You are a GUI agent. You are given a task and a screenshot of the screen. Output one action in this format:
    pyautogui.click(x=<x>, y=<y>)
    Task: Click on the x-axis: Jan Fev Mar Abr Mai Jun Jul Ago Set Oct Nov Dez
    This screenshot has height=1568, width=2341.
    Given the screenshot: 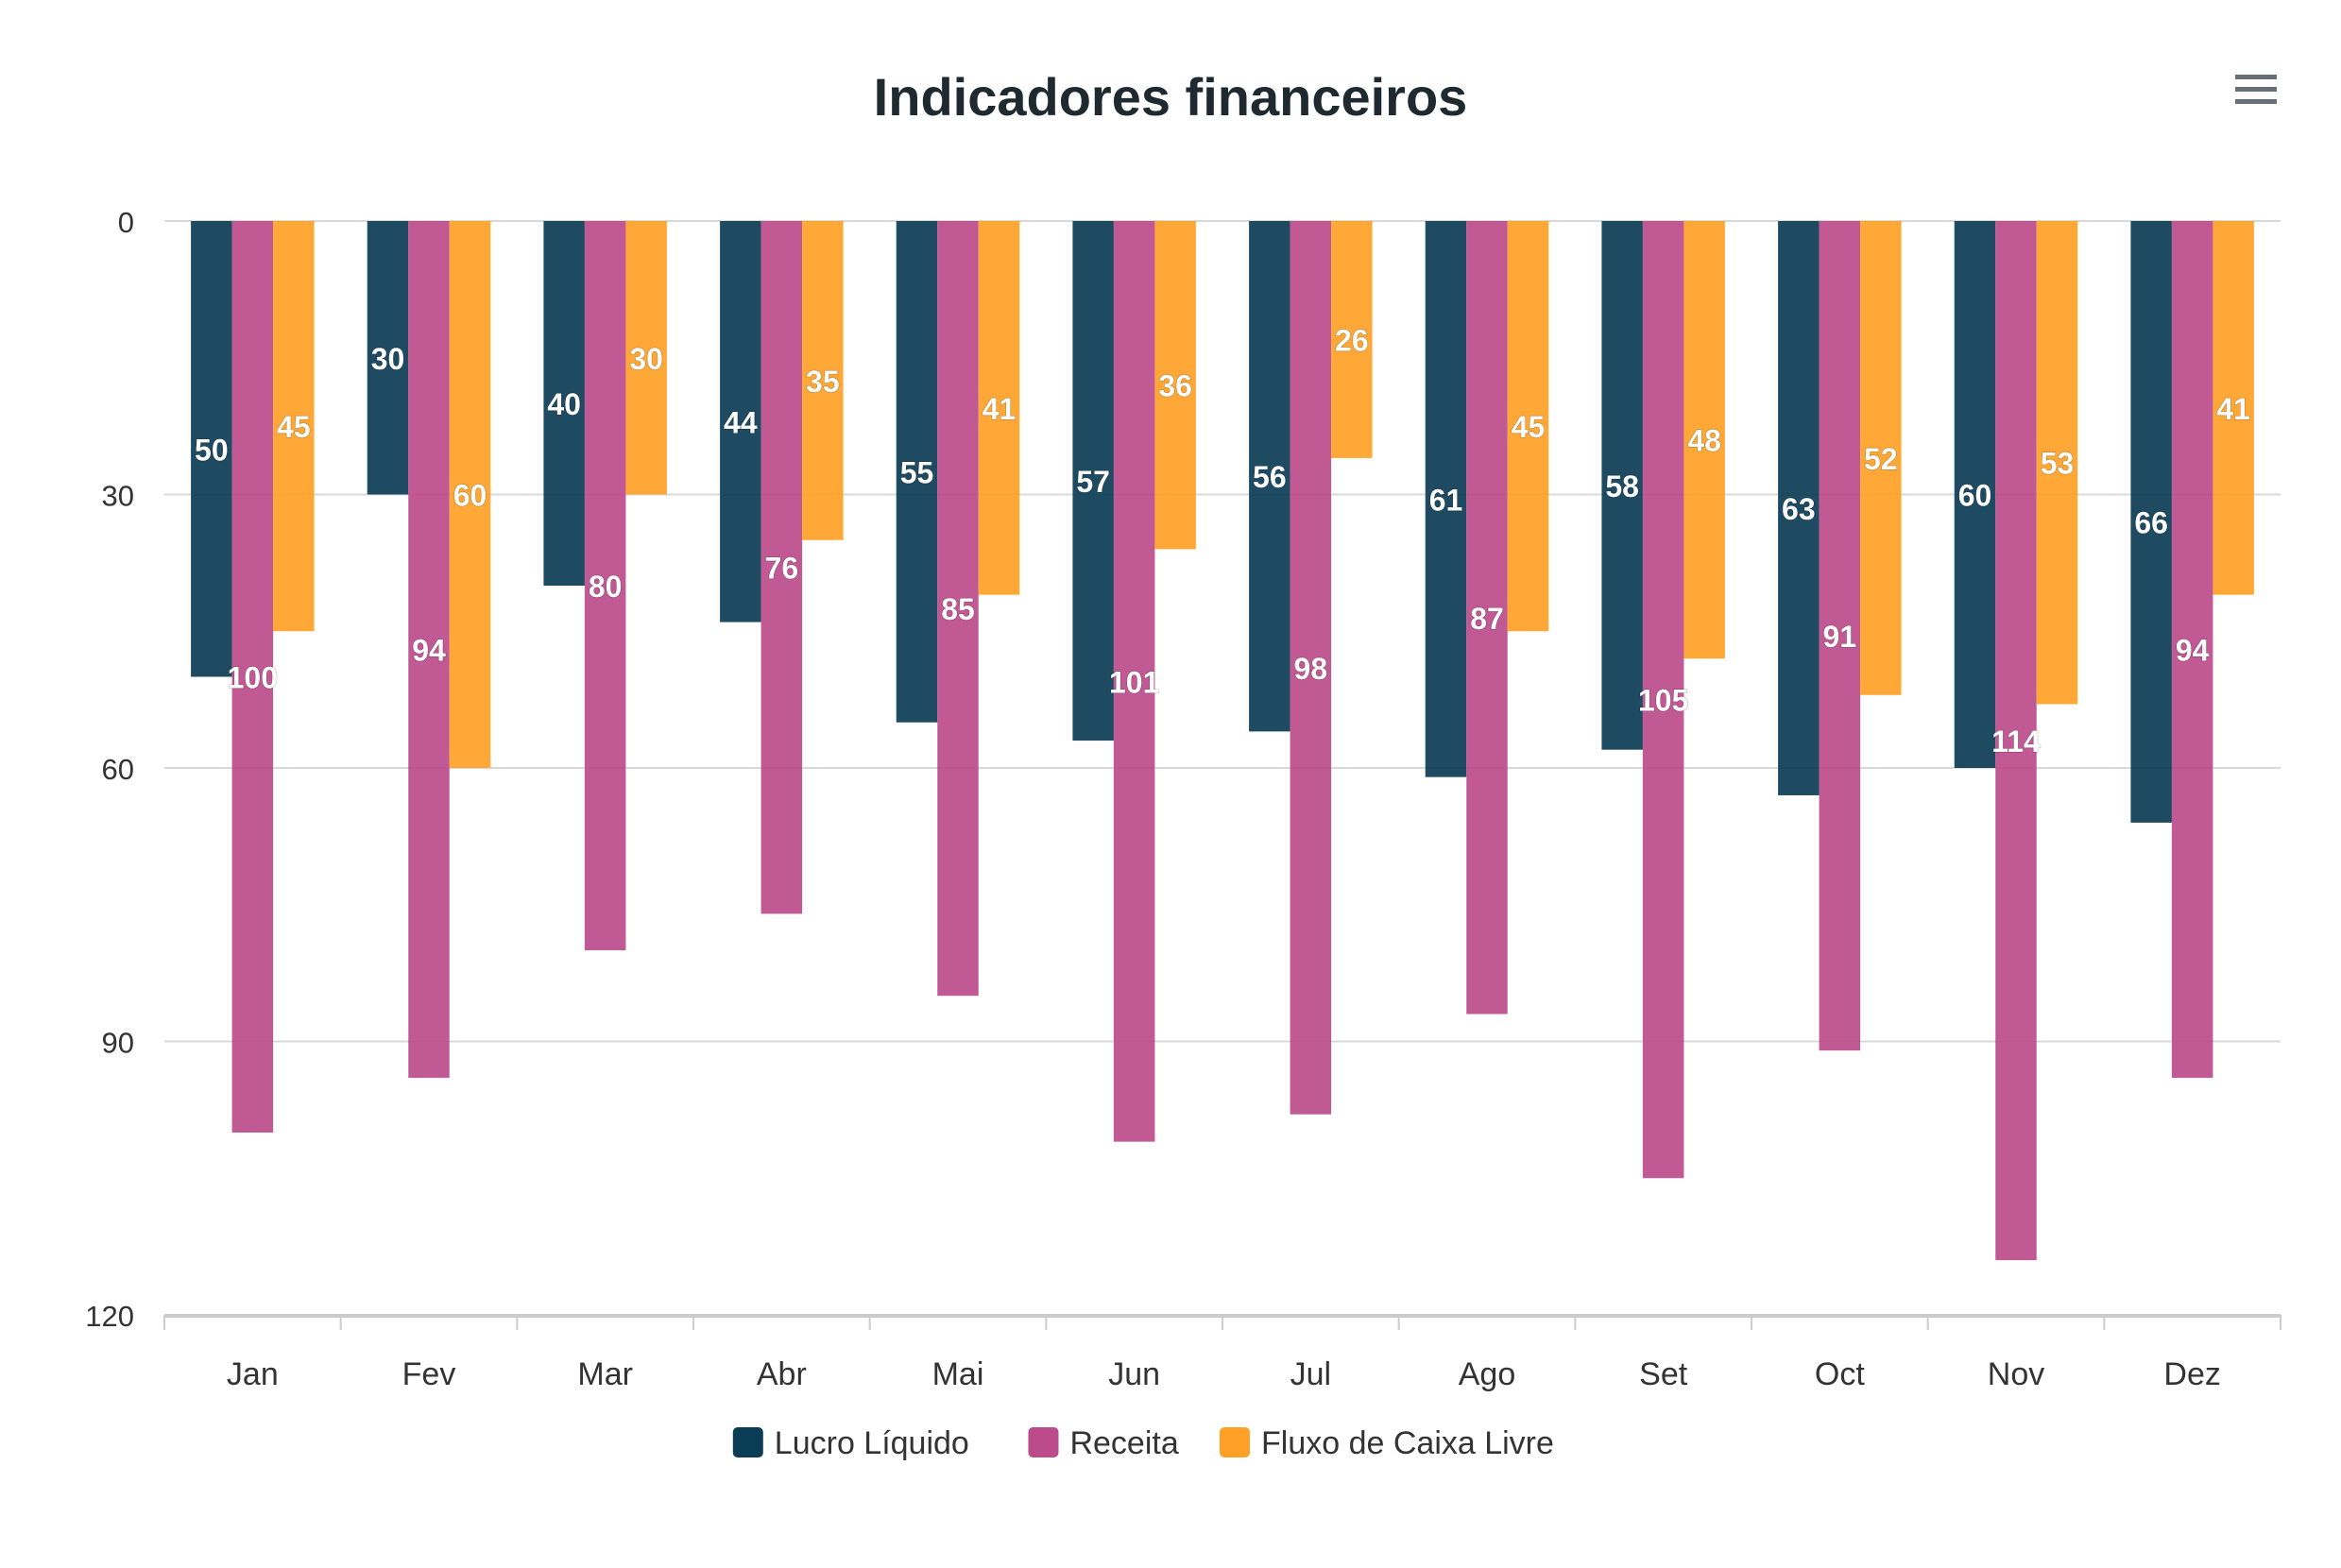 What is the action you would take?
    pyautogui.click(x=1222, y=1353)
    